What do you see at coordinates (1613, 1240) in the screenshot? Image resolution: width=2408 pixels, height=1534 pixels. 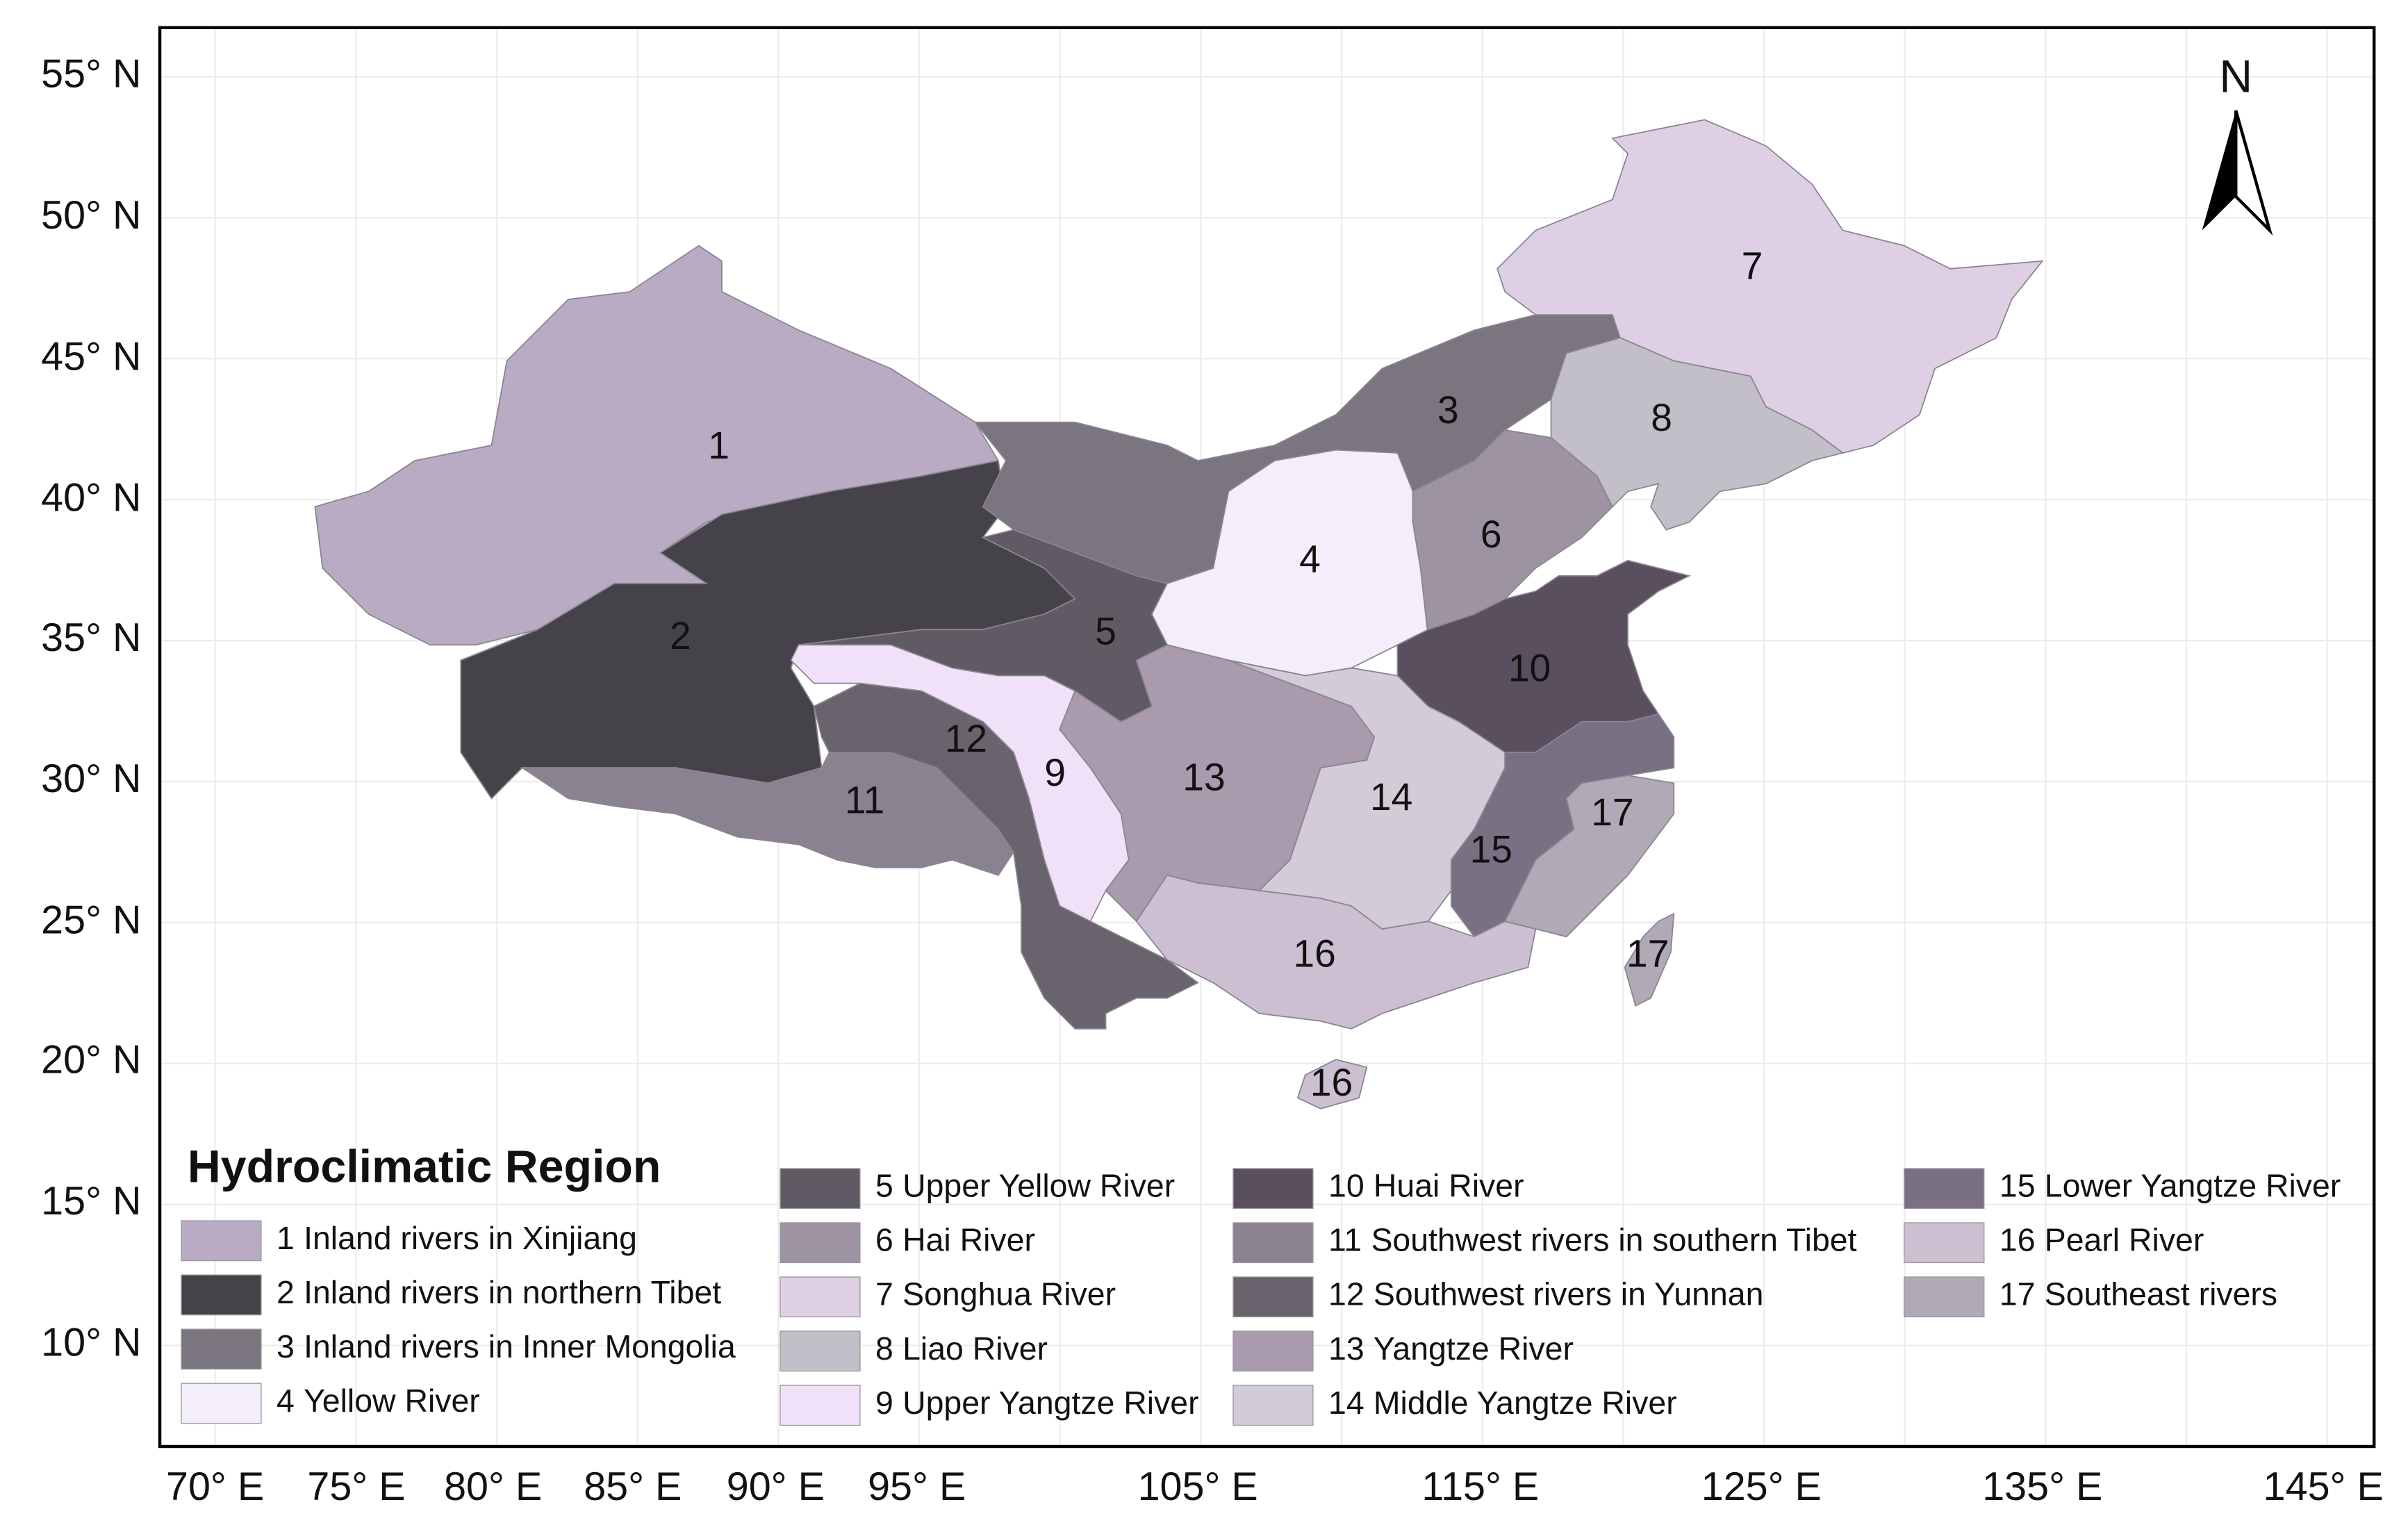 I see `legend-name: Southwest rivers in southern Tibet` at bounding box center [1613, 1240].